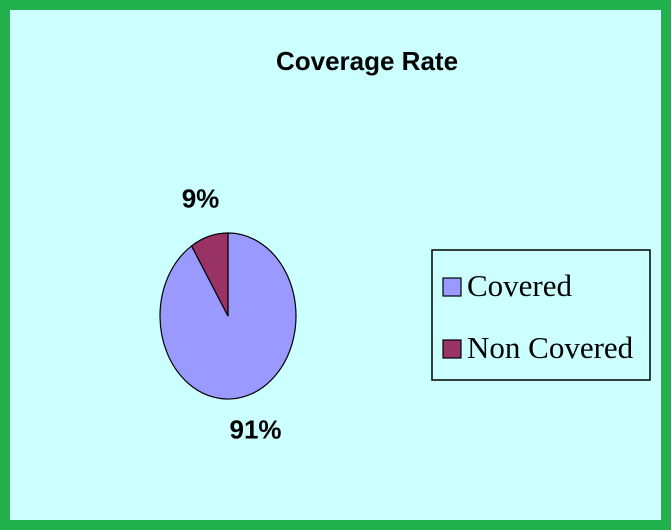 This screenshot has width=671, height=530. What do you see at coordinates (201, 198) in the screenshot?
I see `data-label: 9%` at bounding box center [201, 198].